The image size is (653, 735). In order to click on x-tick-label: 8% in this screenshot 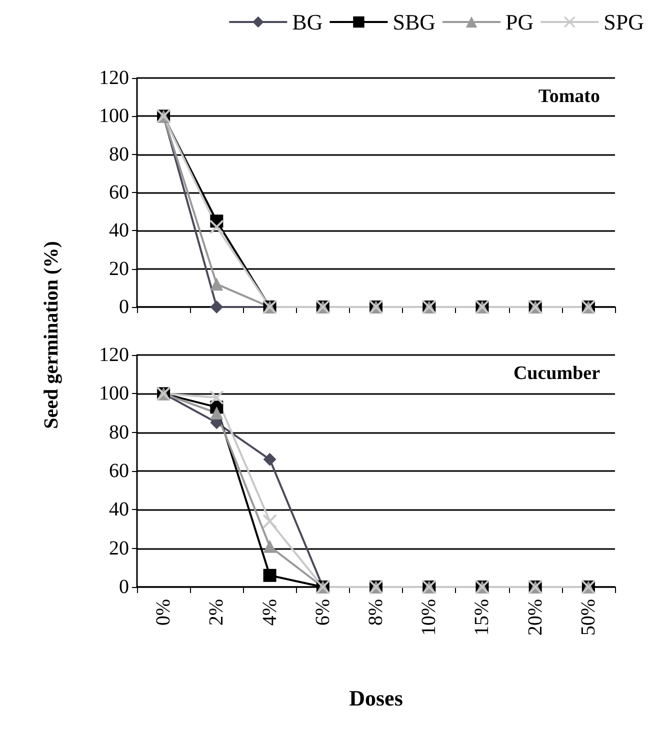, I will do `click(376, 612)`.